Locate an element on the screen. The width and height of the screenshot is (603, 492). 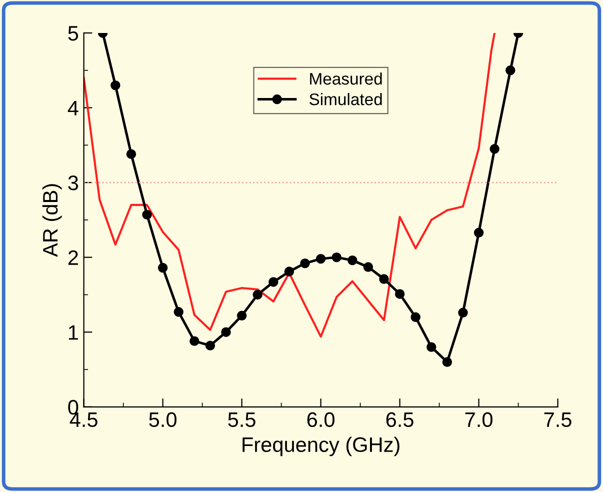
y-tick-label: 0 is located at coordinates (73, 407).